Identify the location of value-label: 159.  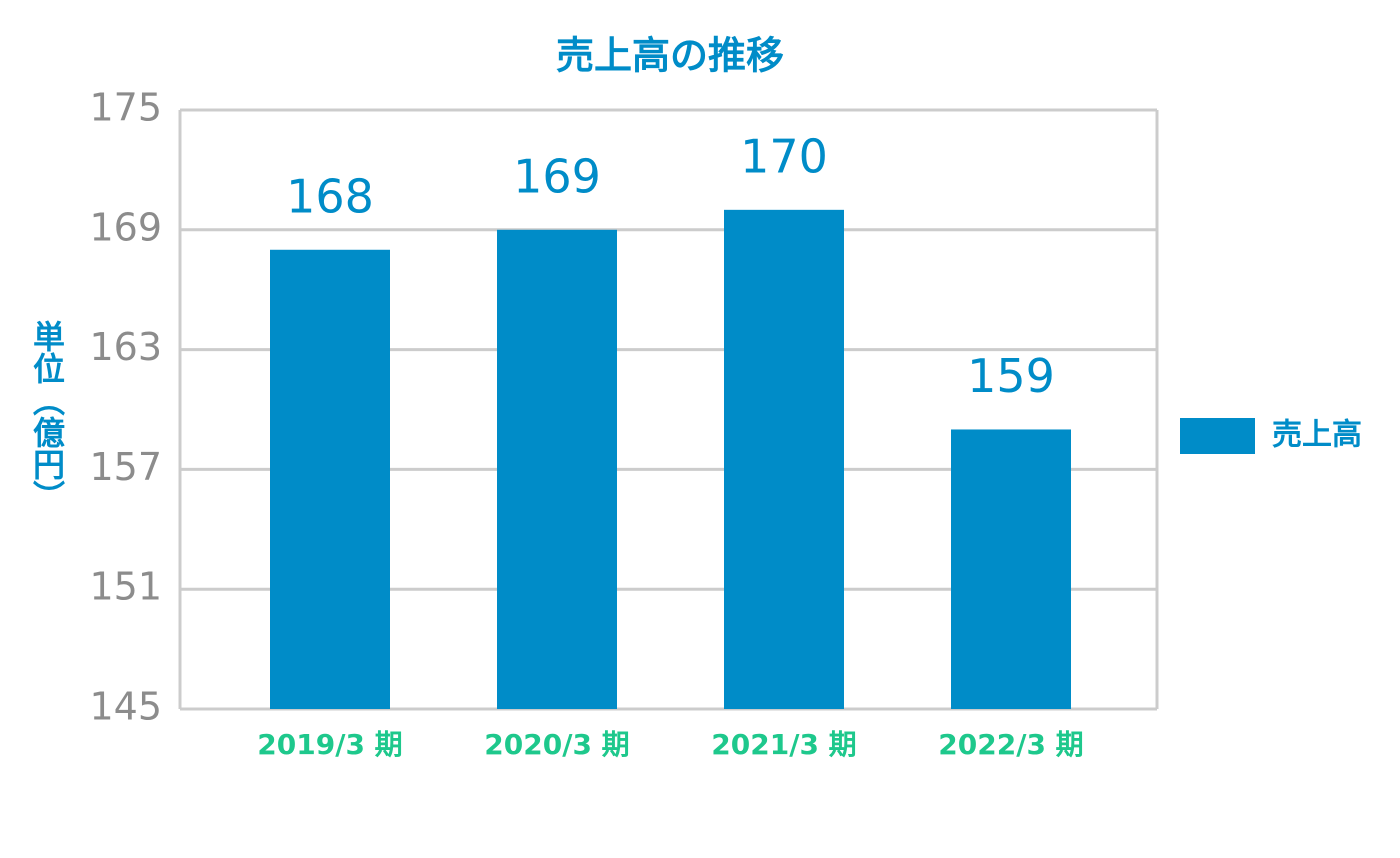
(1011, 376).